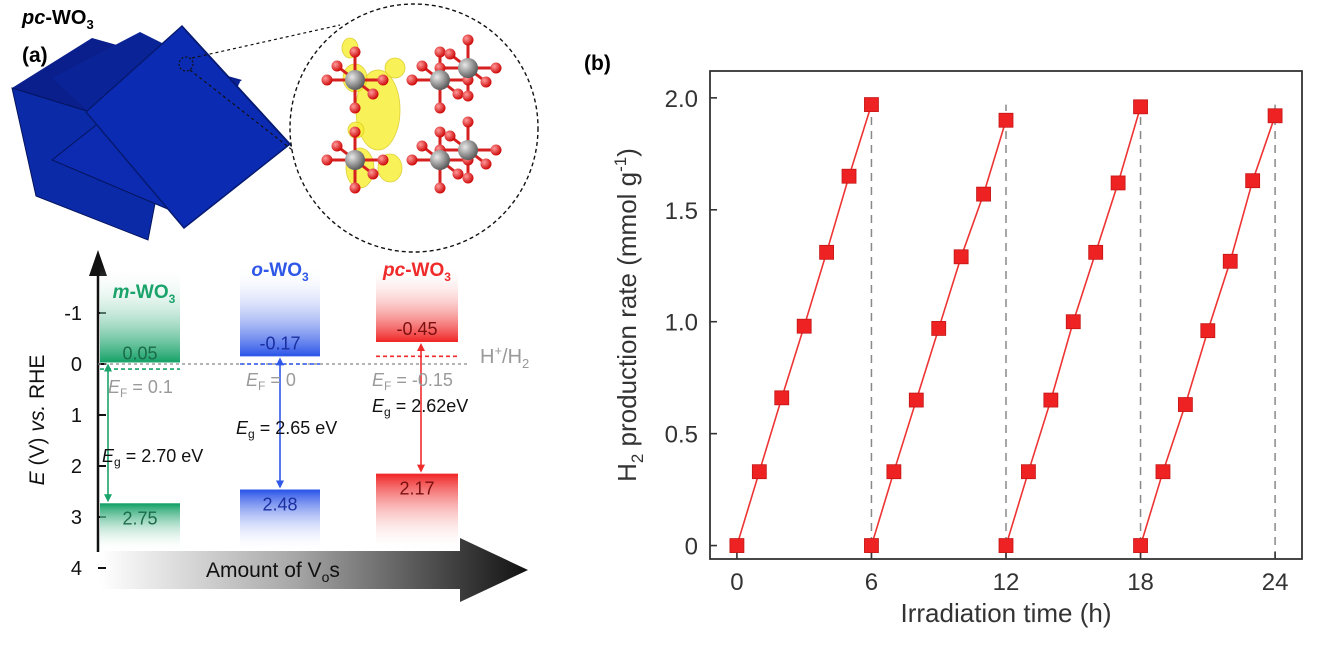  What do you see at coordinates (176, 132) in the screenshot?
I see `nanosheets-illustration` at bounding box center [176, 132].